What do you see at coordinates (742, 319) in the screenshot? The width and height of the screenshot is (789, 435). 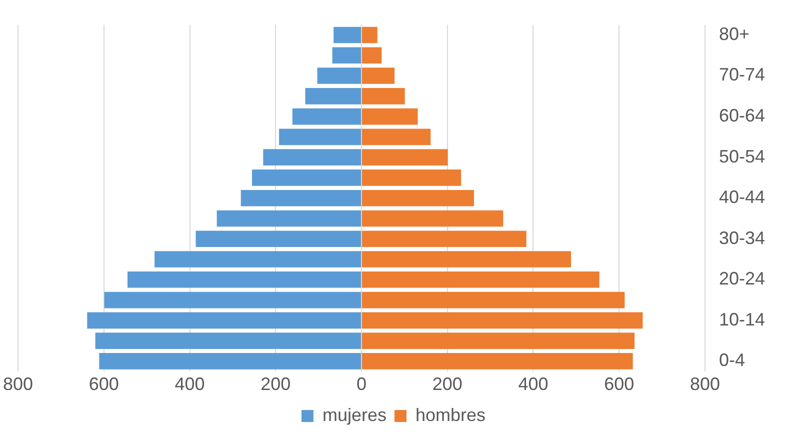 I see `y-tick-label: 10-14` at bounding box center [742, 319].